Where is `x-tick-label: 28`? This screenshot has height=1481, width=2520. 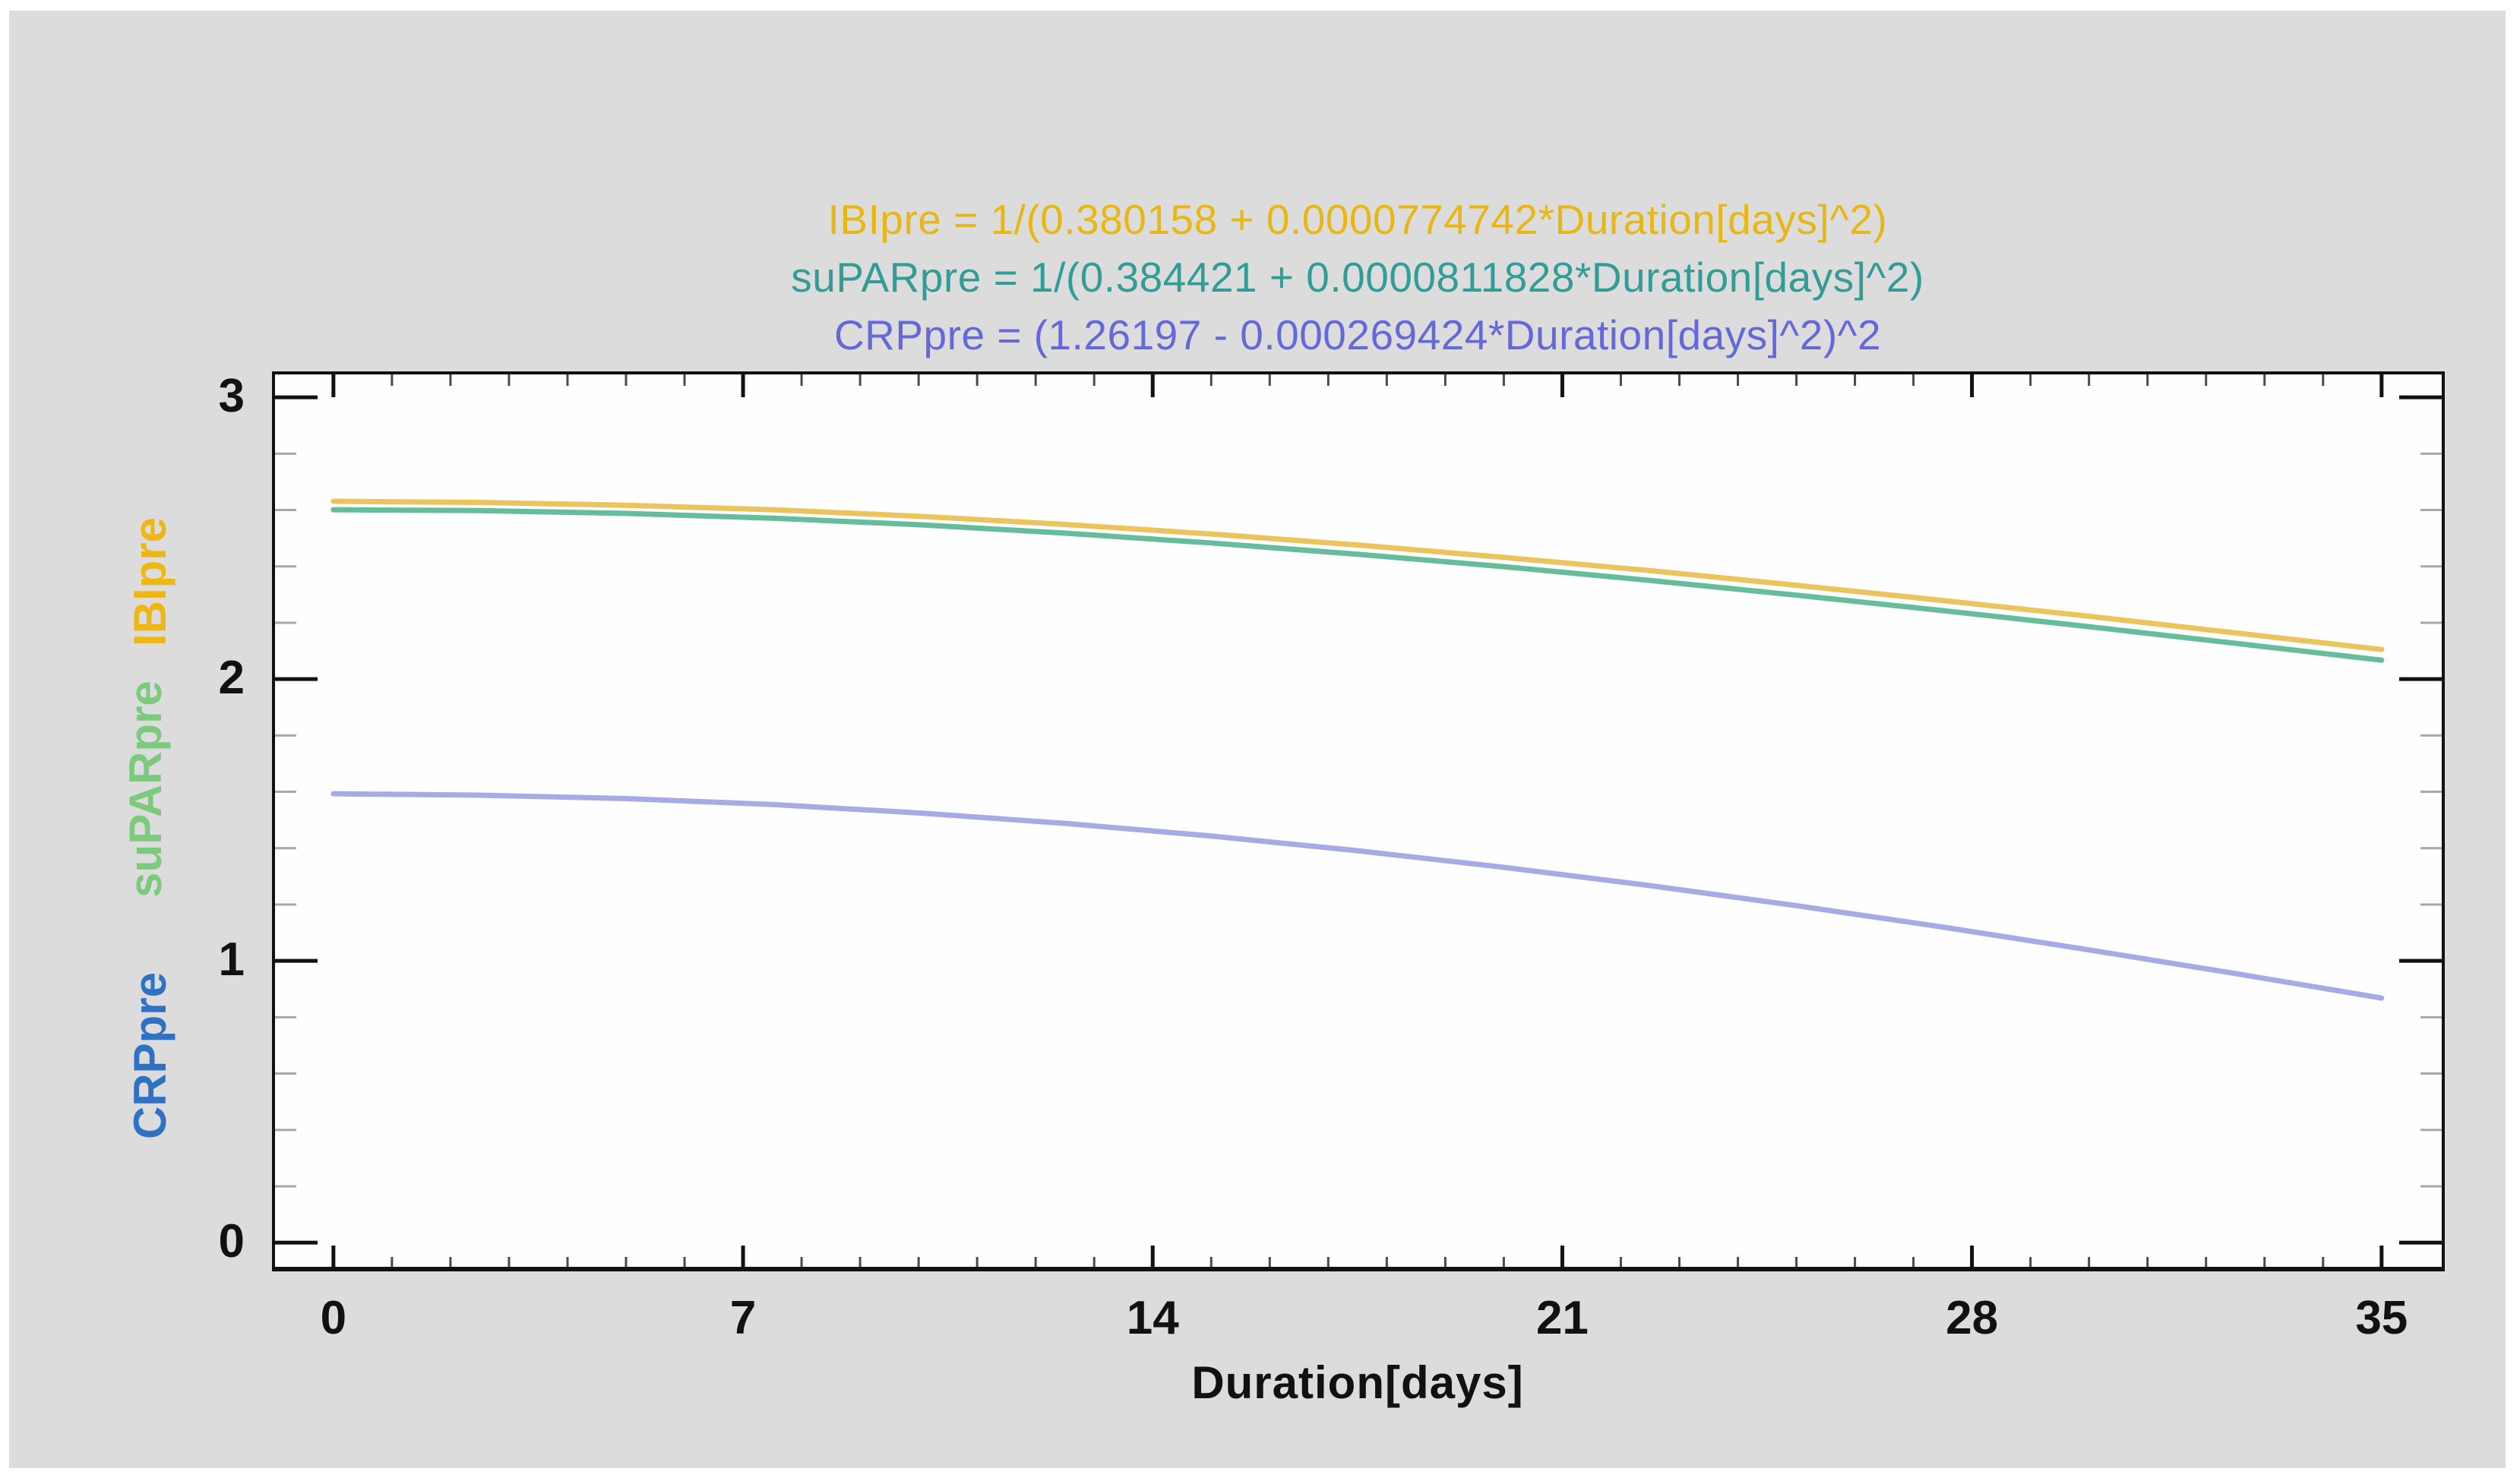 x-tick-label: 28 is located at coordinates (1972, 1318).